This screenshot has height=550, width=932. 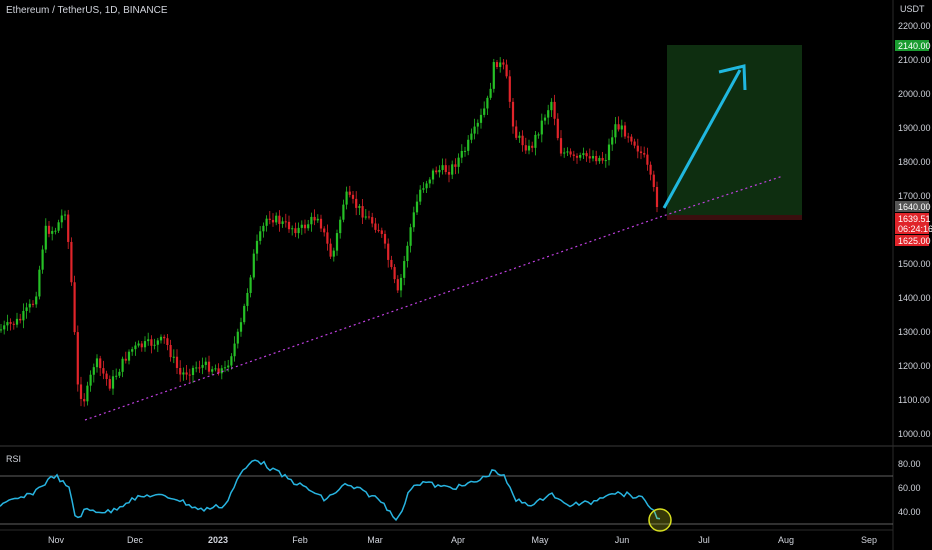 I want to click on time-label: Jun, so click(x=622, y=540).